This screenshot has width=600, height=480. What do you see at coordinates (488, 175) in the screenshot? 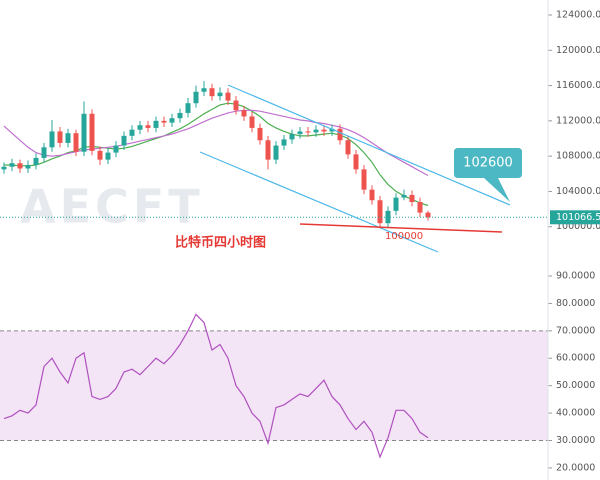
I see `callout` at bounding box center [488, 175].